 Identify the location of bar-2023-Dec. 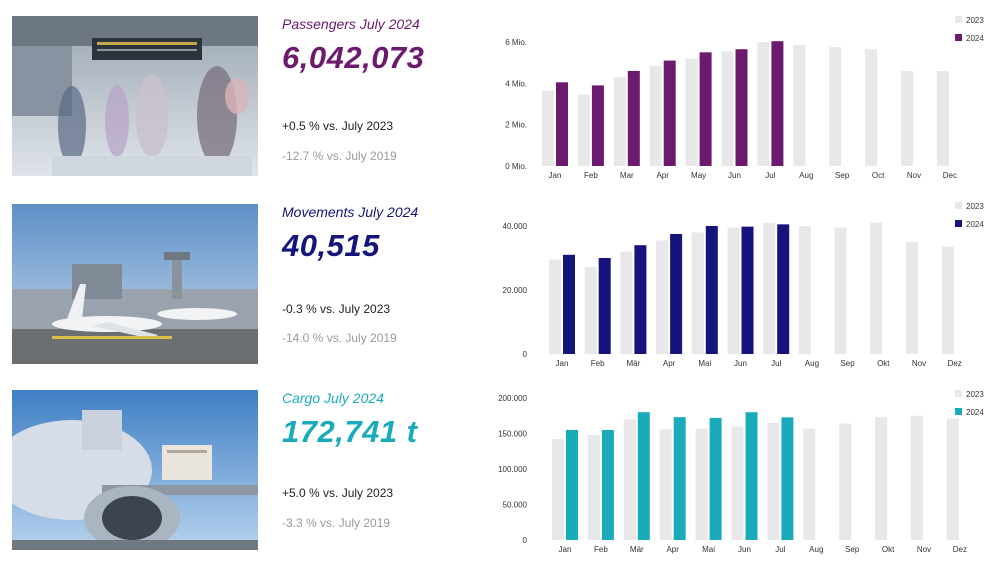
(942, 118).